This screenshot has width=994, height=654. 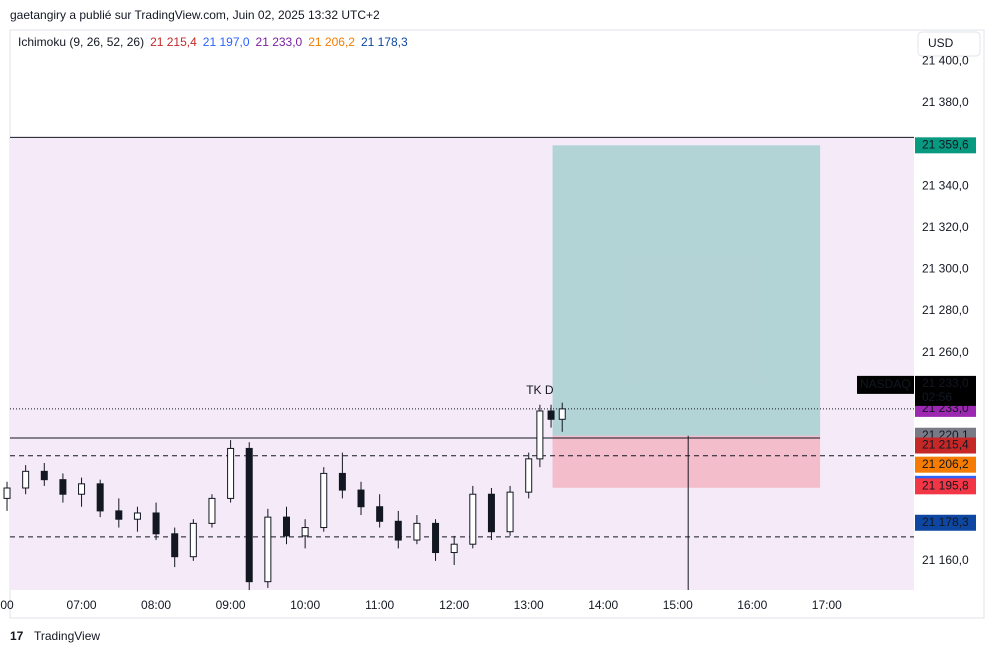 What do you see at coordinates (7, 605) in the screenshot?
I see `x-tick-label: 00` at bounding box center [7, 605].